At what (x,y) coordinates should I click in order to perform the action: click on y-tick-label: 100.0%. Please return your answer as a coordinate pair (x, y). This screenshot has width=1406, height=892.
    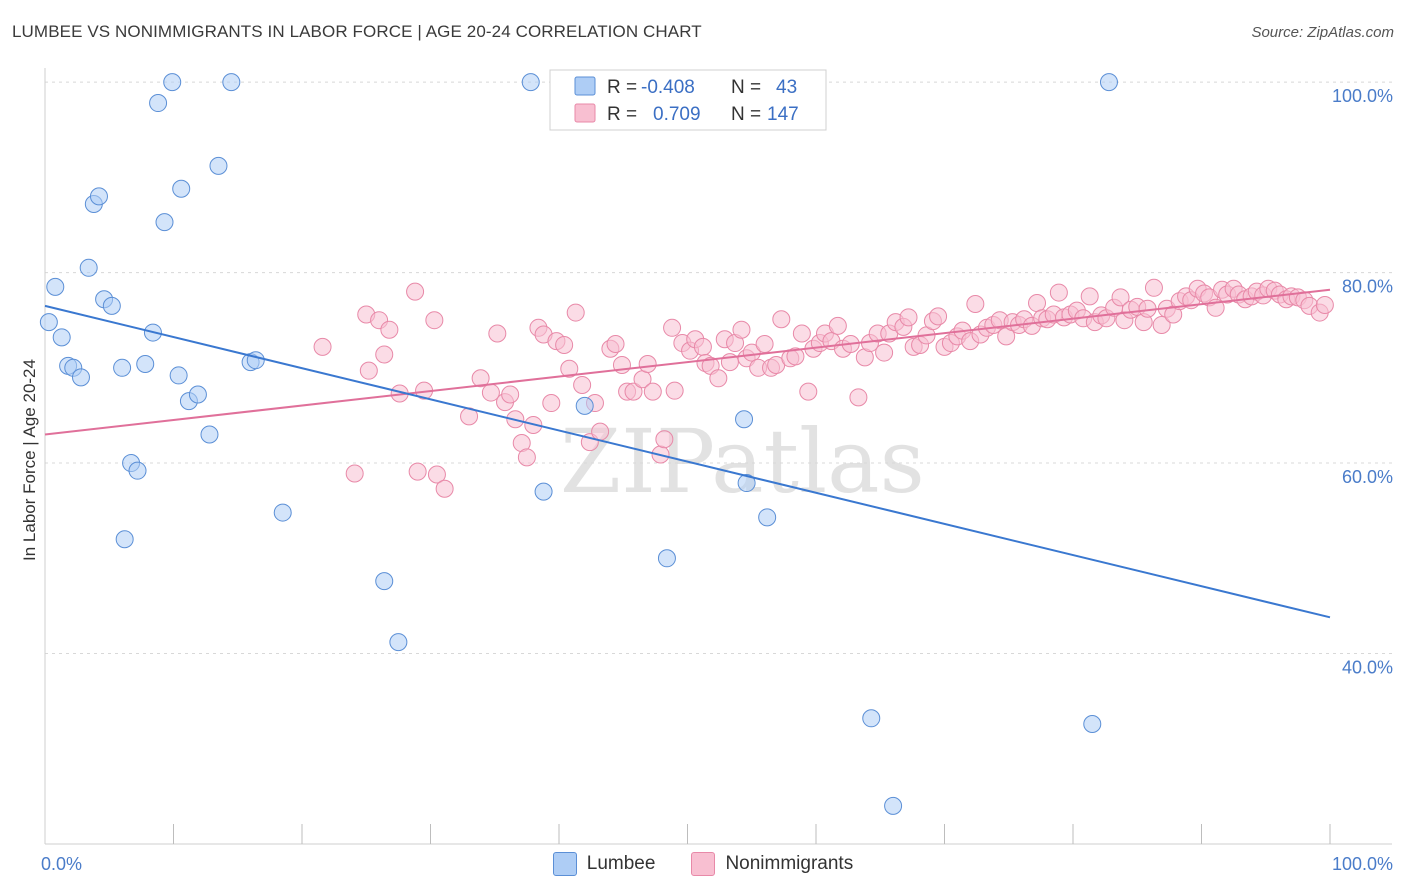
    Looking at the image, I should click on (1362, 96).